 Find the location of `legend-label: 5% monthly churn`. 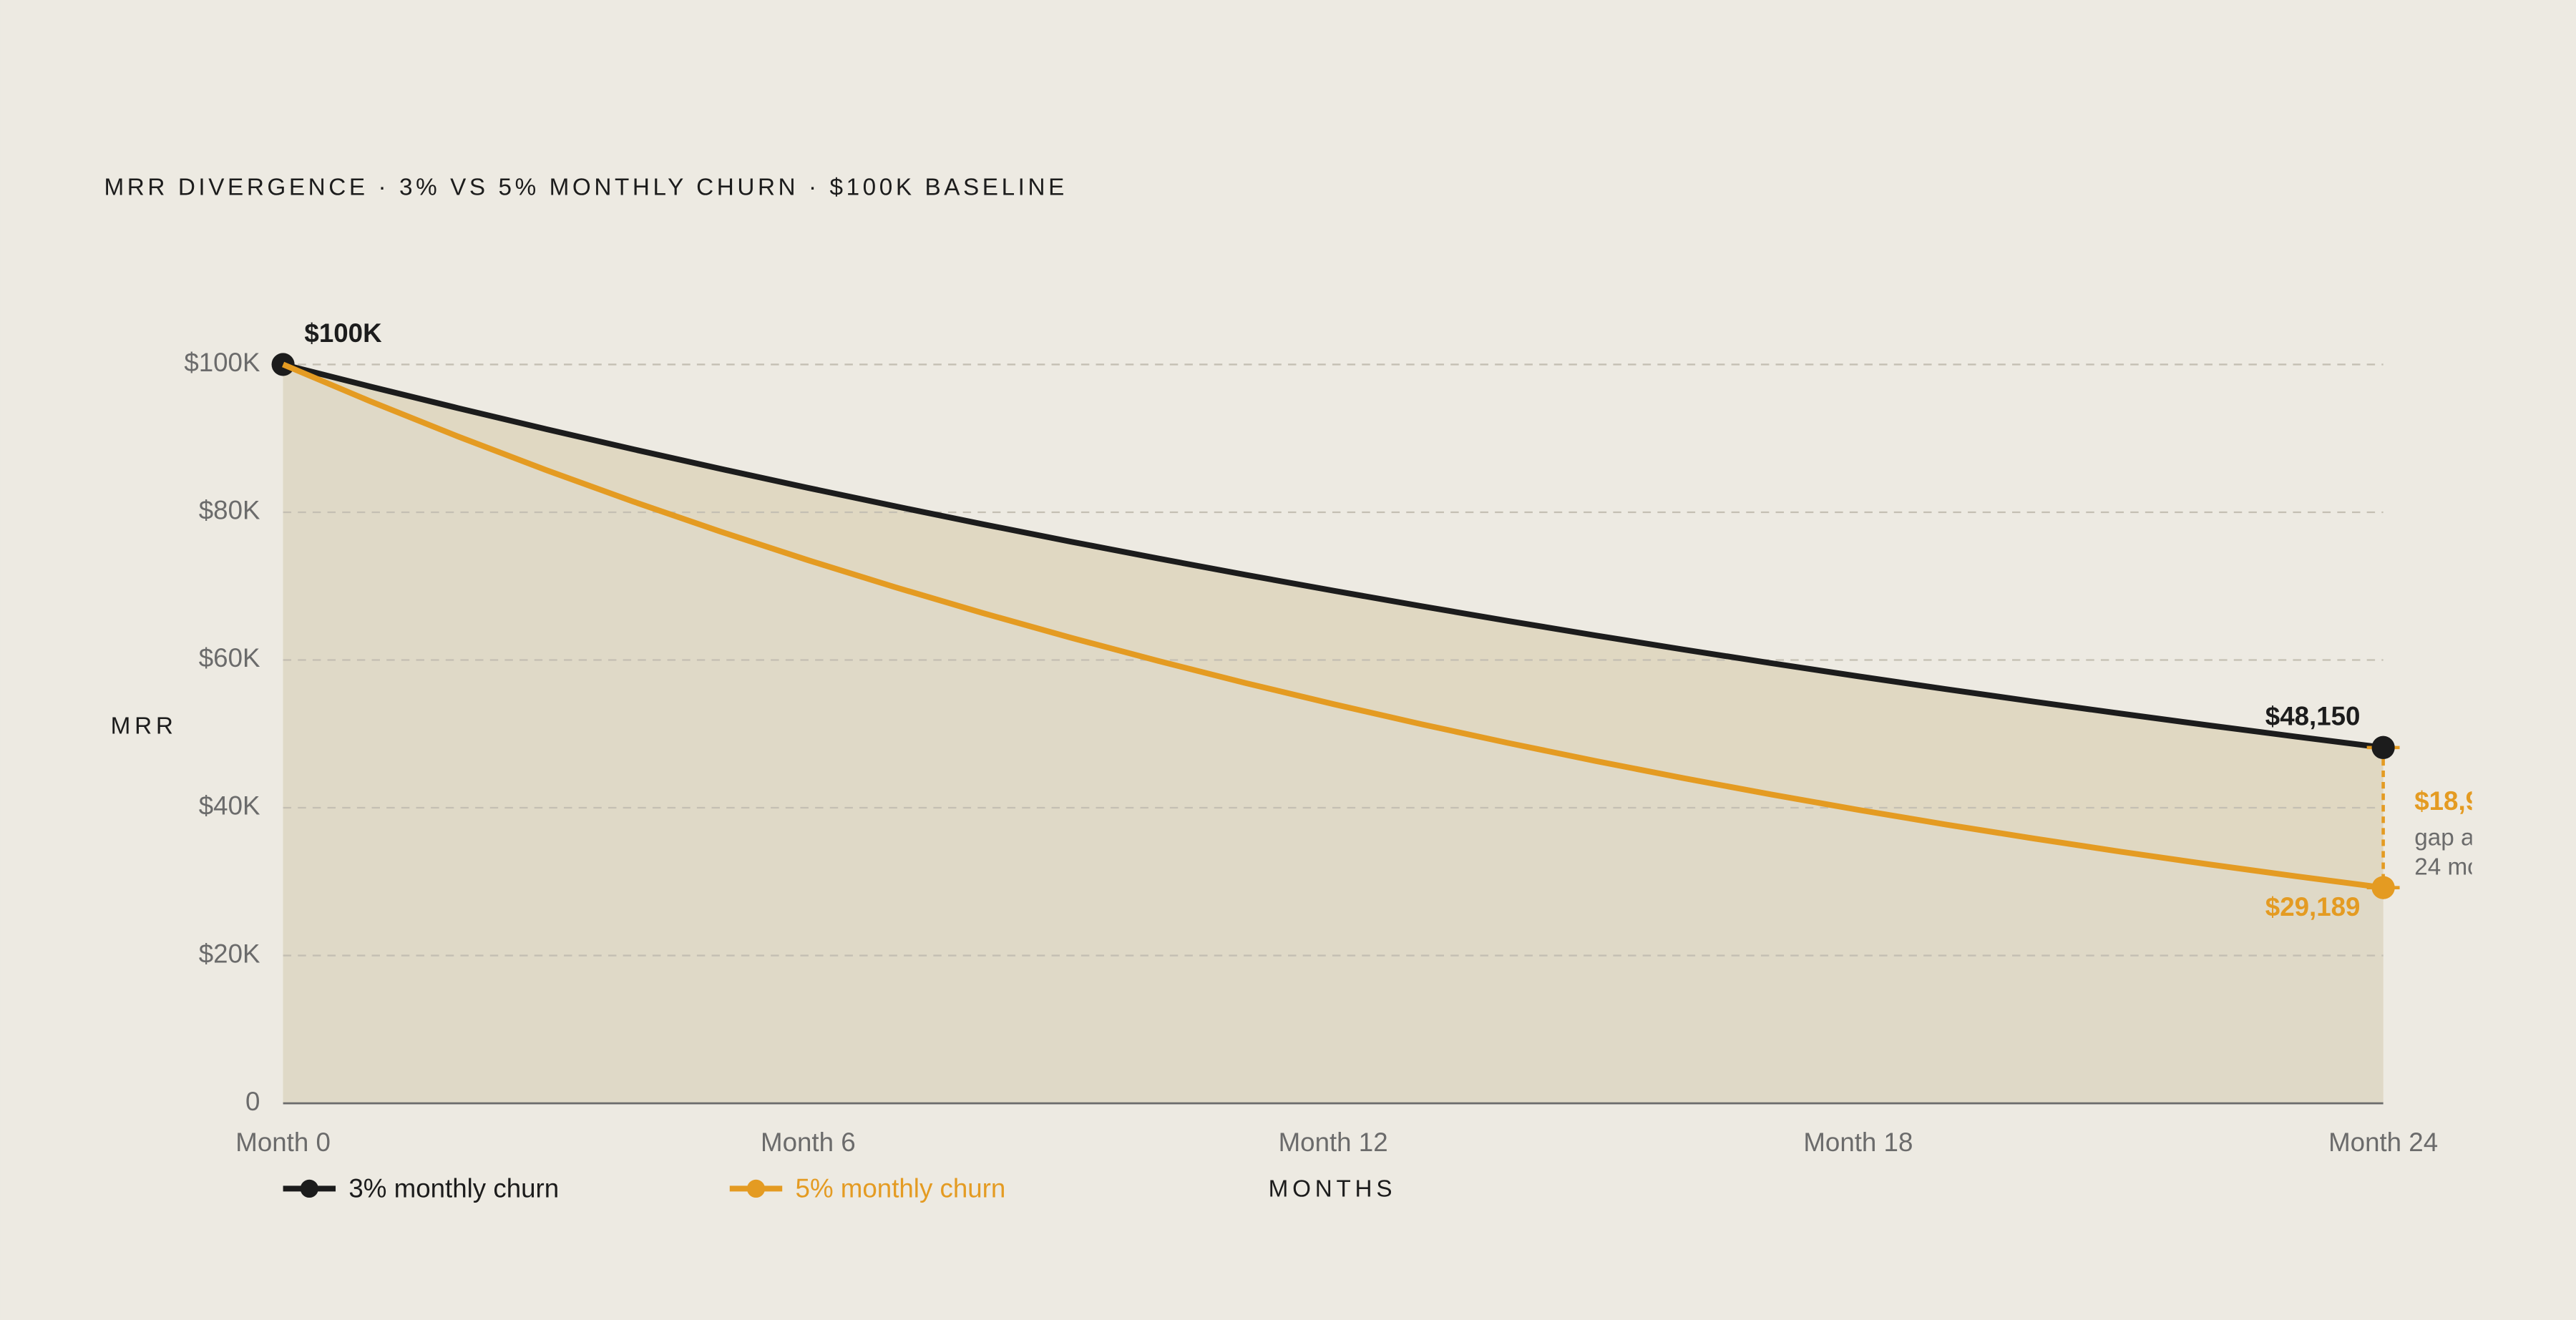

legend-label: 5% monthly churn is located at coordinates (901, 1188).